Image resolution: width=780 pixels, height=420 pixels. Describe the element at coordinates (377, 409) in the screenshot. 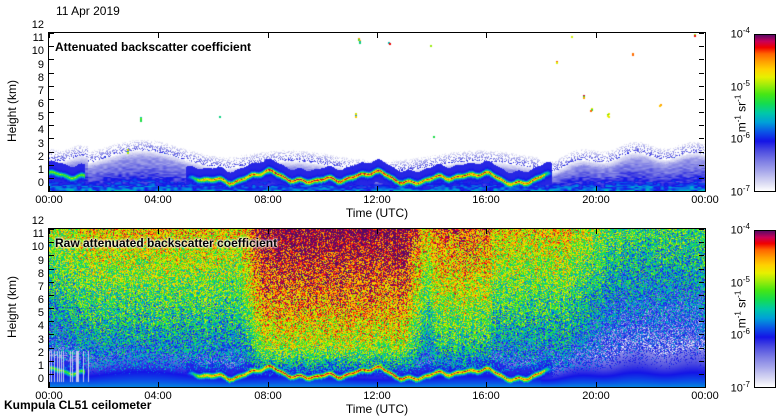

I see `x-axis-title-bottom: Time (UTC)` at that location.